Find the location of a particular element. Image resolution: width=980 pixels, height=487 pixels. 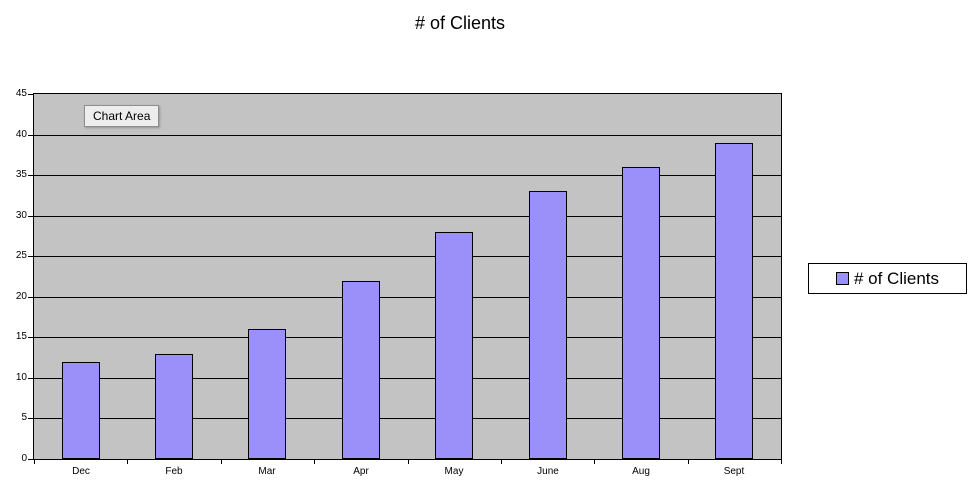

x-axis-category-label: Feb is located at coordinates (174, 471).